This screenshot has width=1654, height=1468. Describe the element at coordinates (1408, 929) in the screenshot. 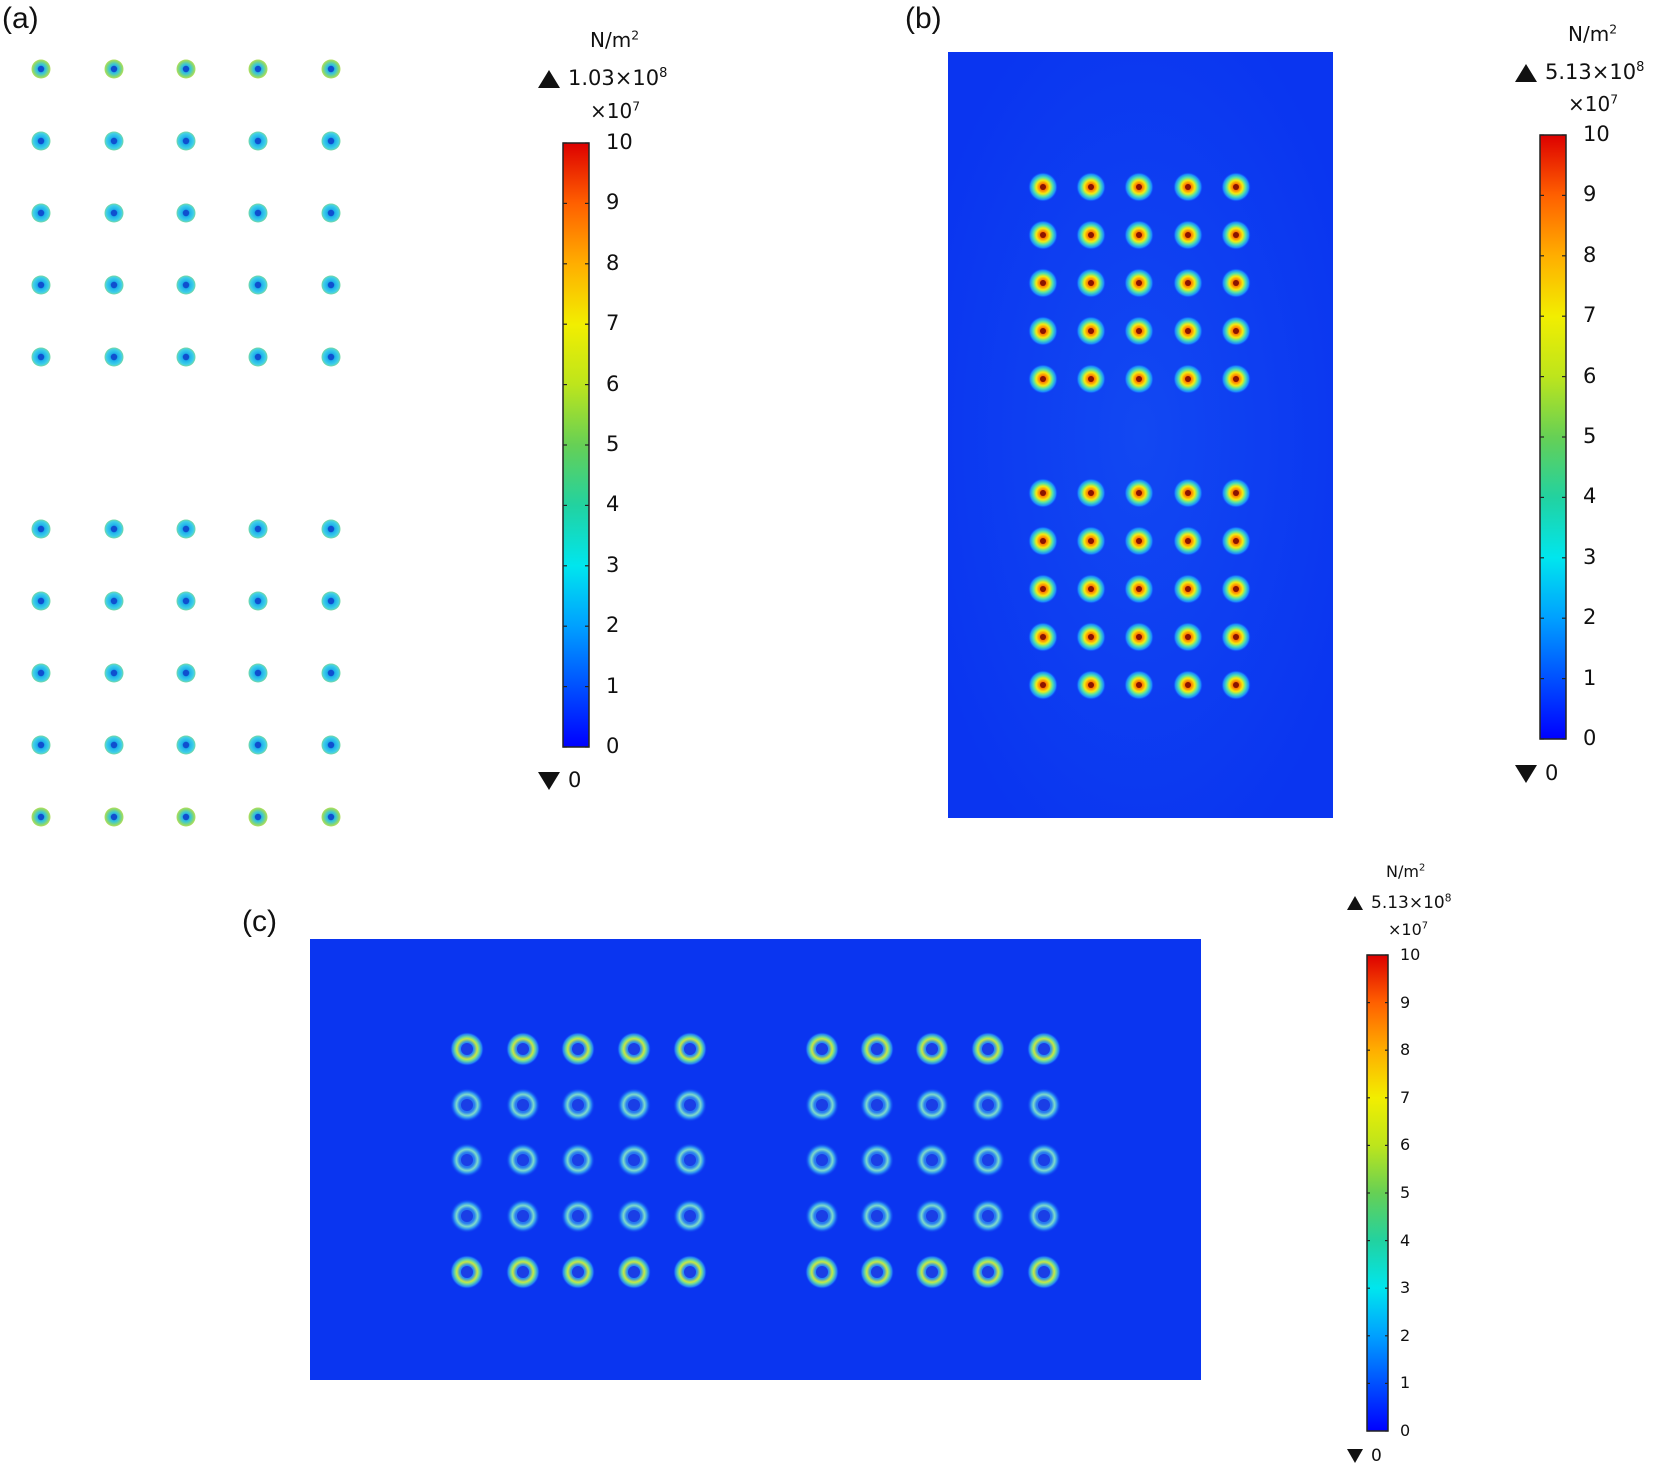

I see `panel-c-multiplier: ×107` at that location.